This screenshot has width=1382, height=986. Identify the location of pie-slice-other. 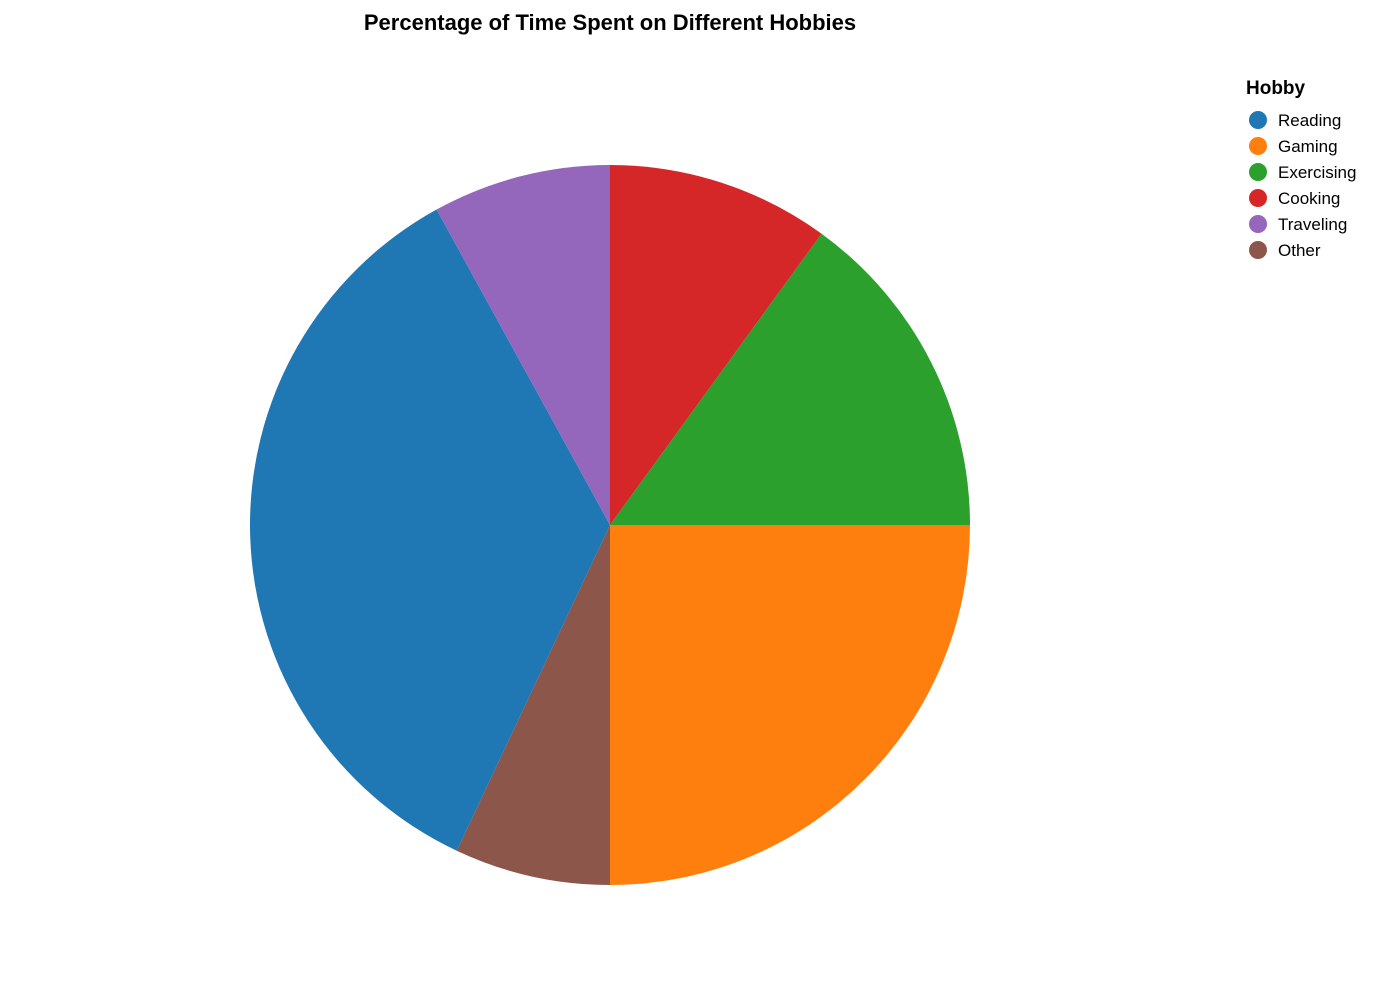
(533, 705).